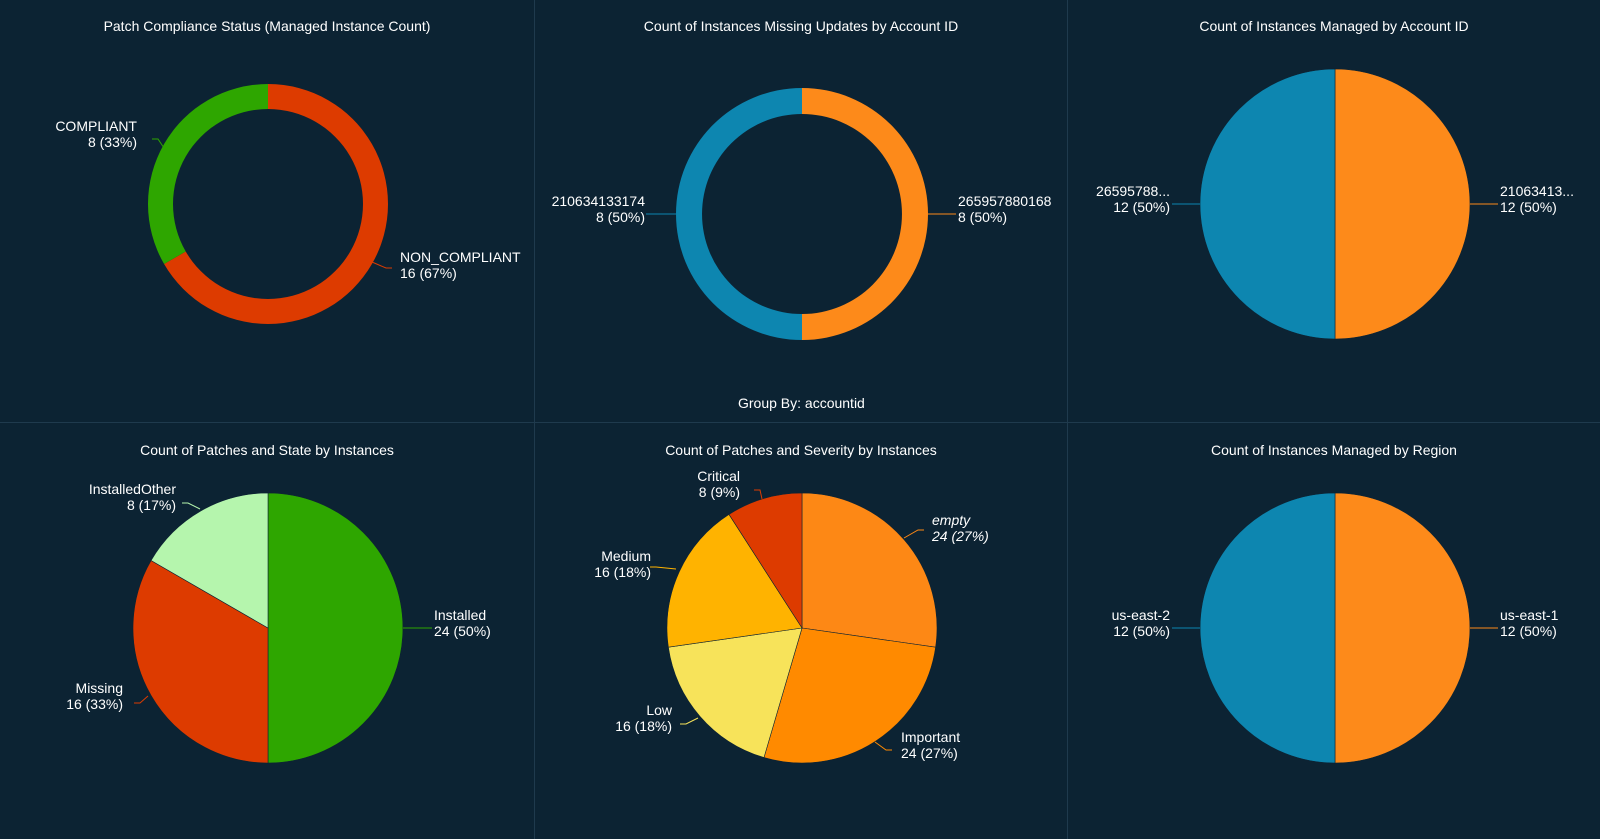 The height and width of the screenshot is (839, 1600). Describe the element at coordinates (929, 753) in the screenshot. I see `slice-value-important: 24 (27%)` at that location.